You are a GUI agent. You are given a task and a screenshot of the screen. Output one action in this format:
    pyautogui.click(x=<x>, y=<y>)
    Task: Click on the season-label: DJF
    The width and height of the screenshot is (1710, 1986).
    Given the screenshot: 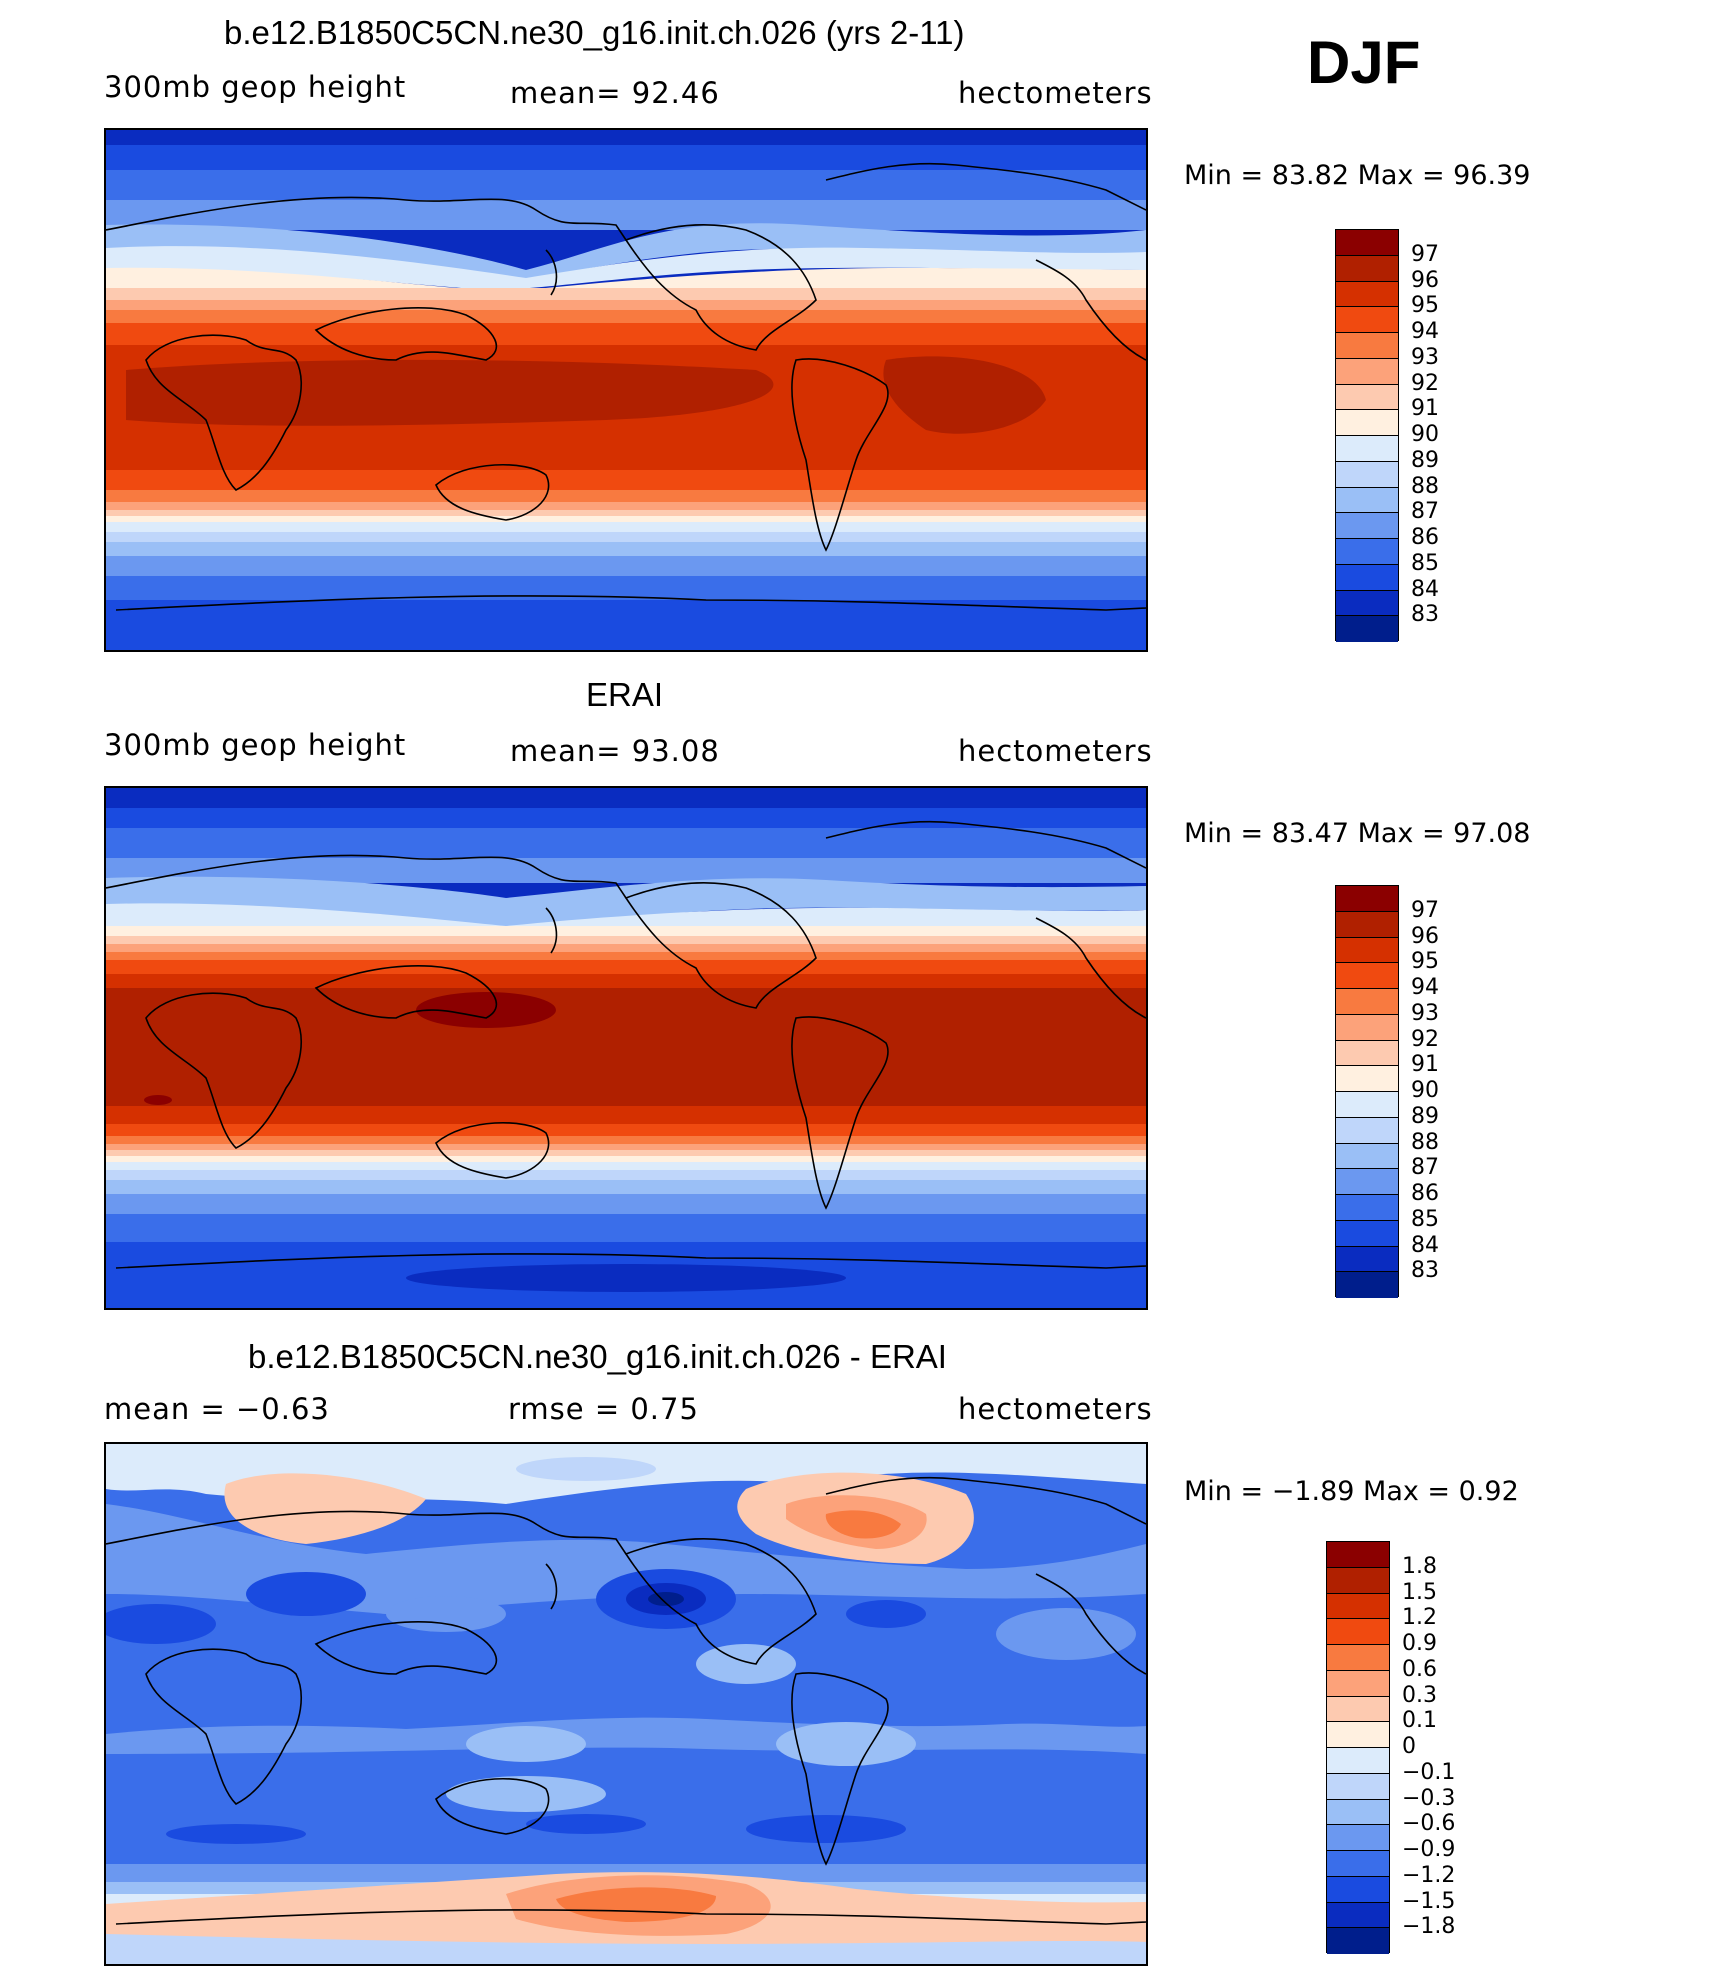 What is the action you would take?
    pyautogui.click(x=1364, y=62)
    